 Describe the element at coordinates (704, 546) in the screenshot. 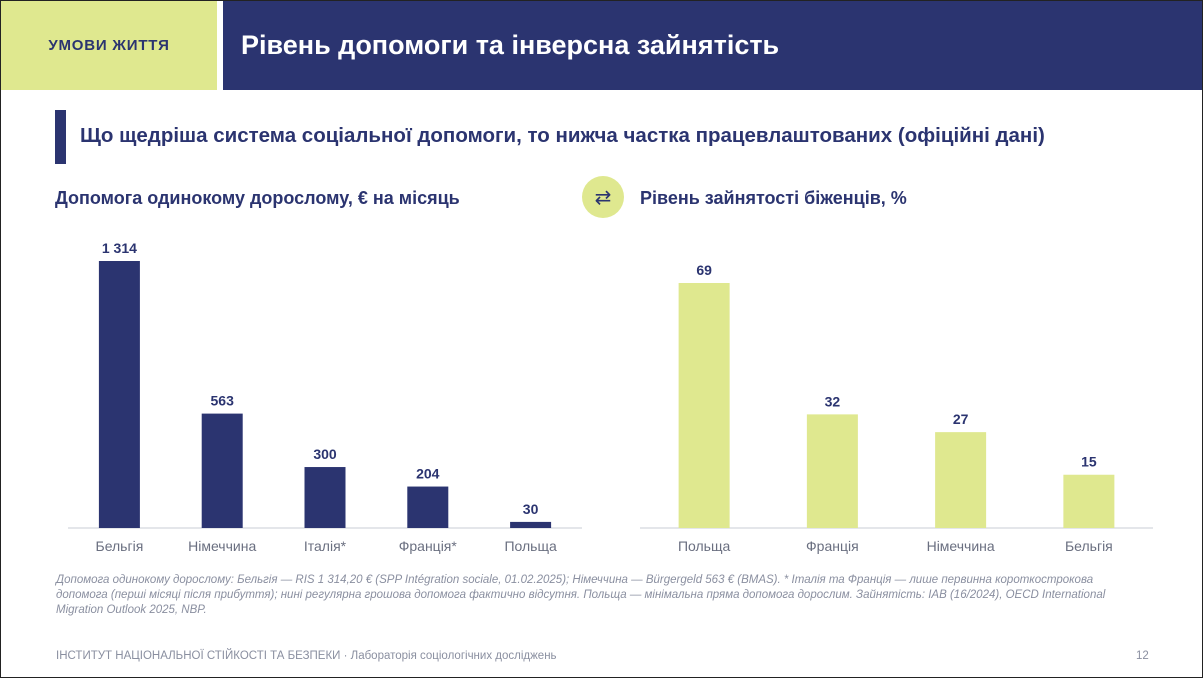

I see `category-label-1: Польща` at that location.